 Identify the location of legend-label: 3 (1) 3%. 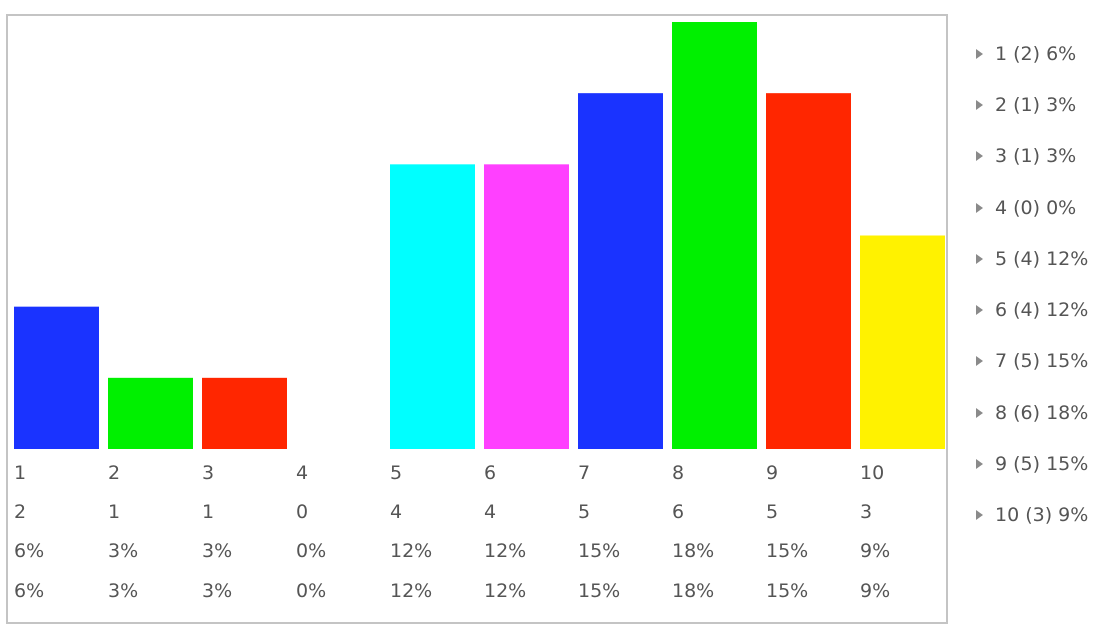
(1036, 156).